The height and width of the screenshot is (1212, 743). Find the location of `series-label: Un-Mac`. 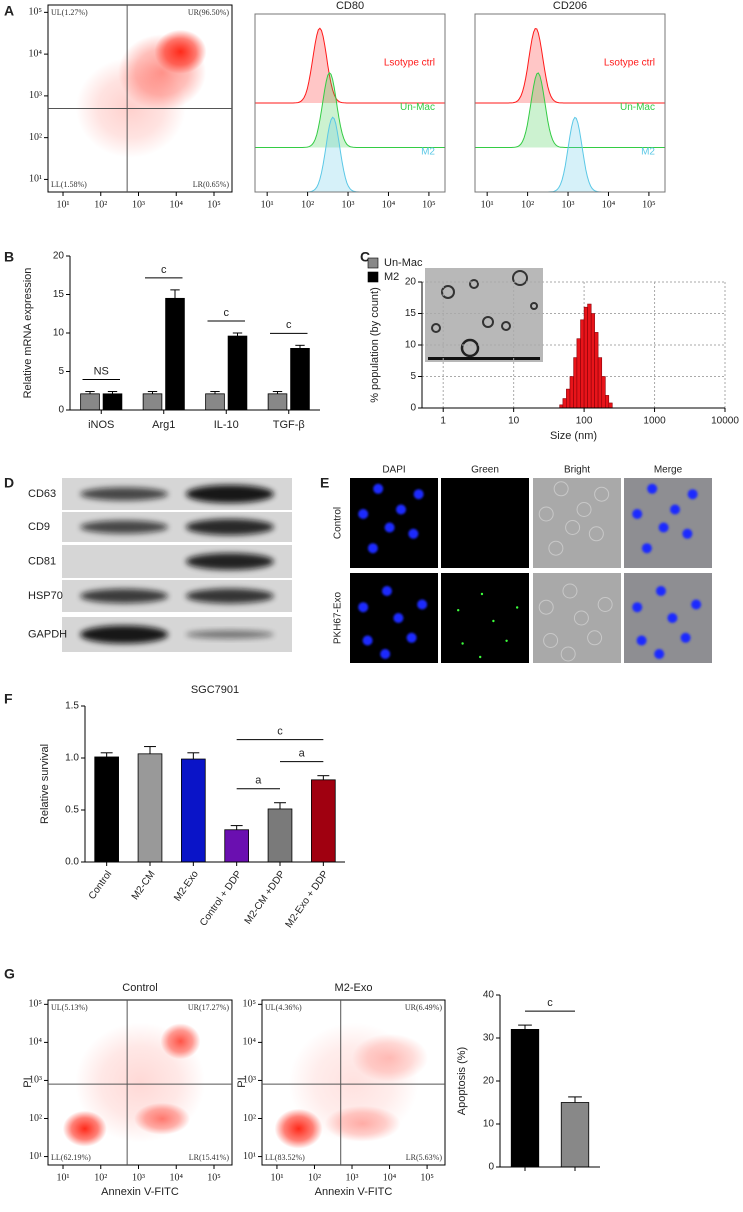

series-label: Un-Mac is located at coordinates (637, 107).